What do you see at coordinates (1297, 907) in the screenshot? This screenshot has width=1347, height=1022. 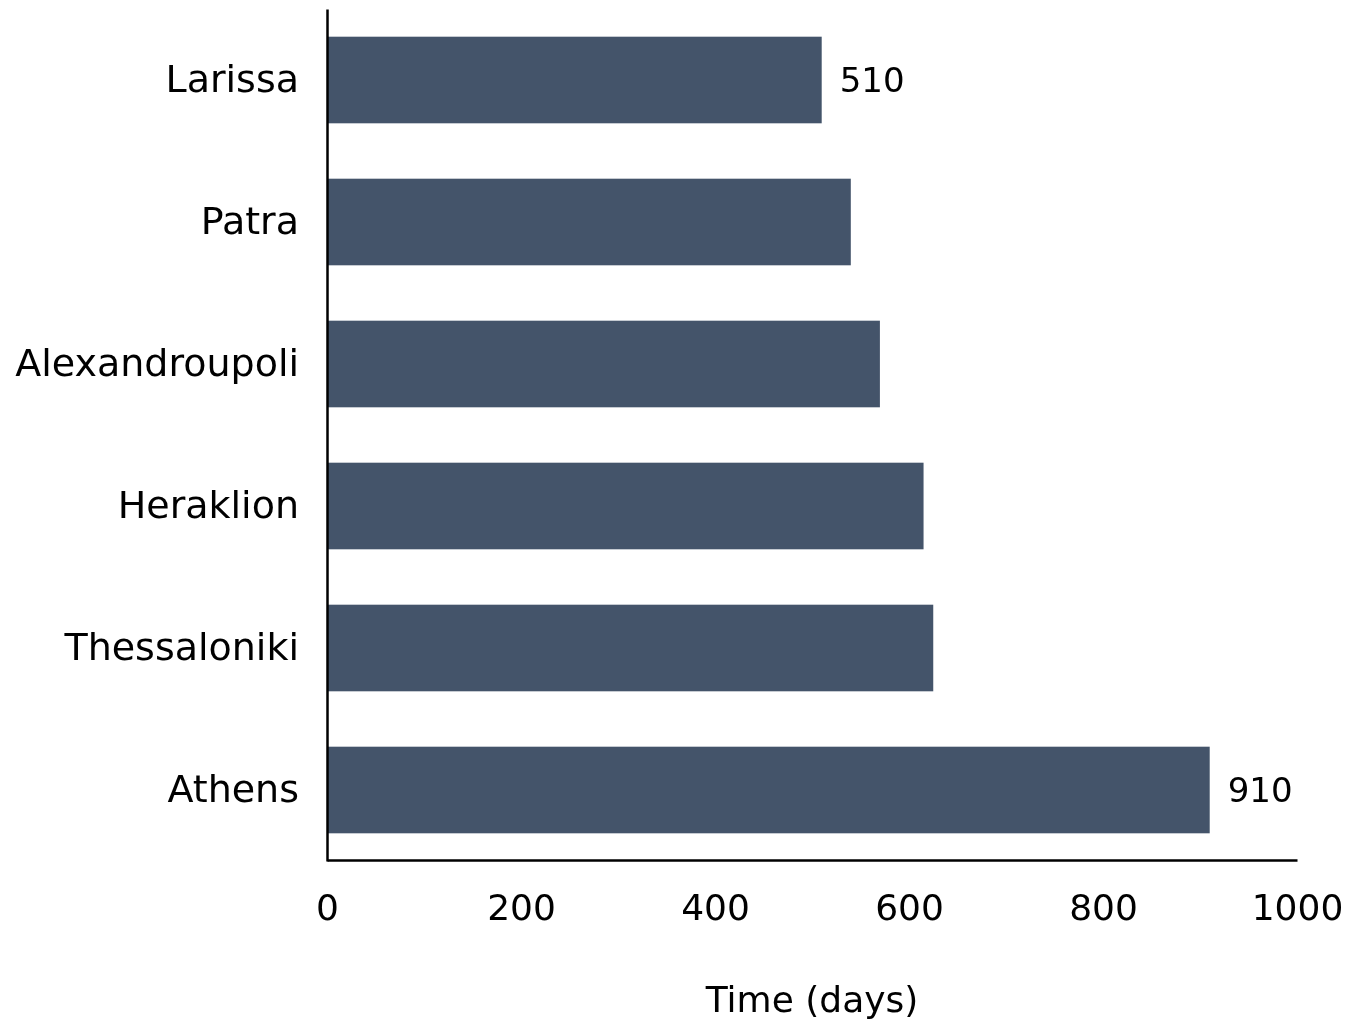 I see `x-tick-label: 1000` at bounding box center [1297, 907].